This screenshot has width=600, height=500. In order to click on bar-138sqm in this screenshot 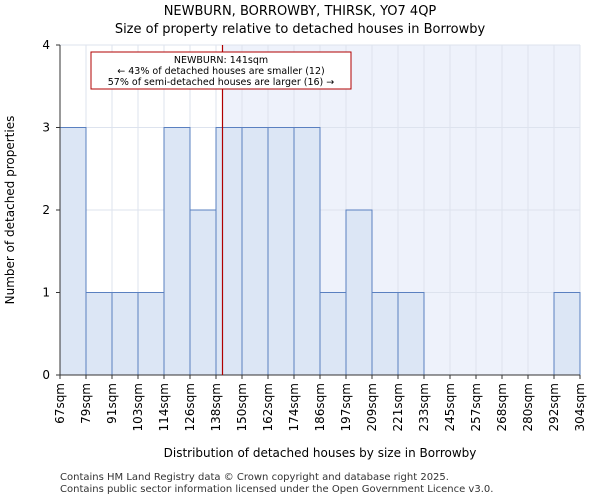, I will do `click(229, 251)`.